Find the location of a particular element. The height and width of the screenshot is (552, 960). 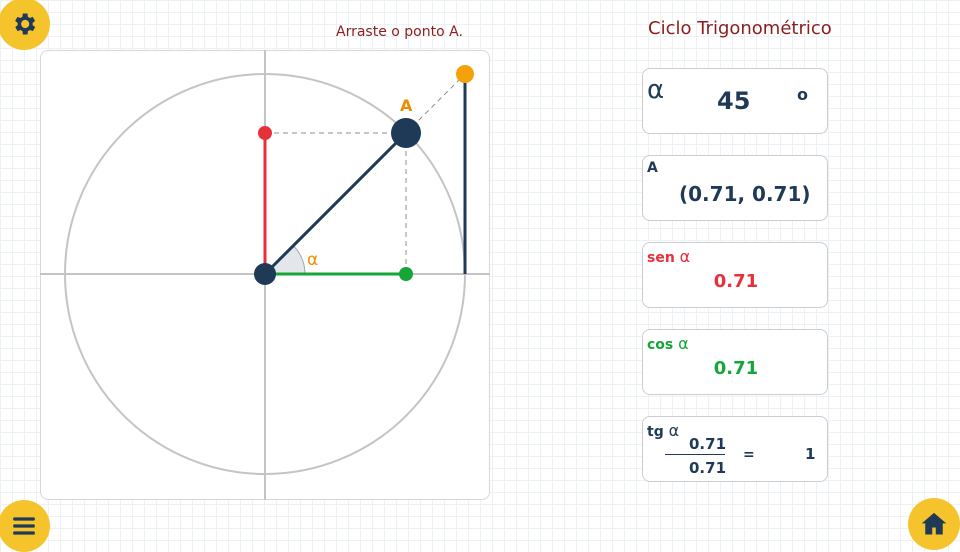

tangent-denominator: 0.71 is located at coordinates (708, 468).